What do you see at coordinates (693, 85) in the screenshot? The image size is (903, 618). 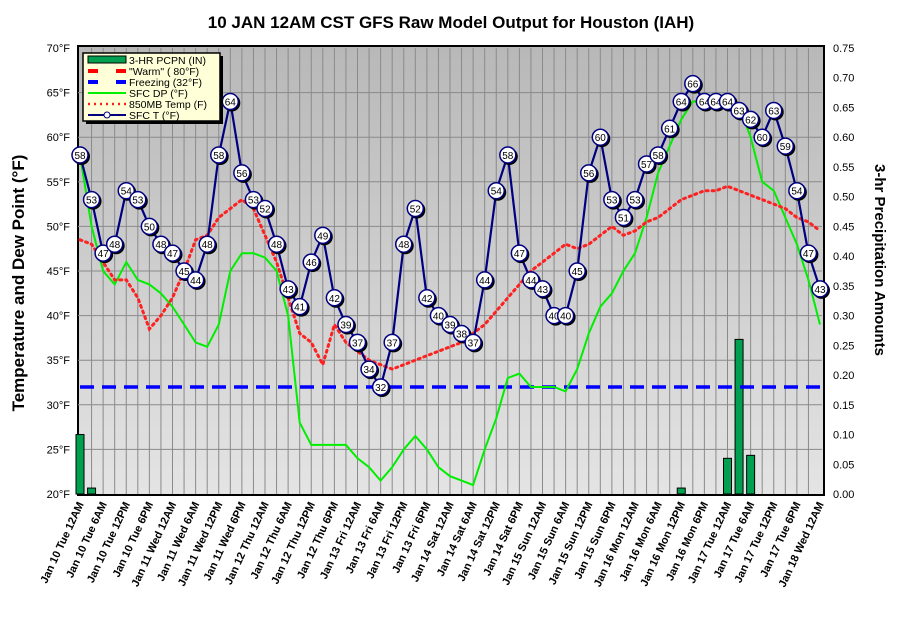 I see `point-label: 66` at bounding box center [693, 85].